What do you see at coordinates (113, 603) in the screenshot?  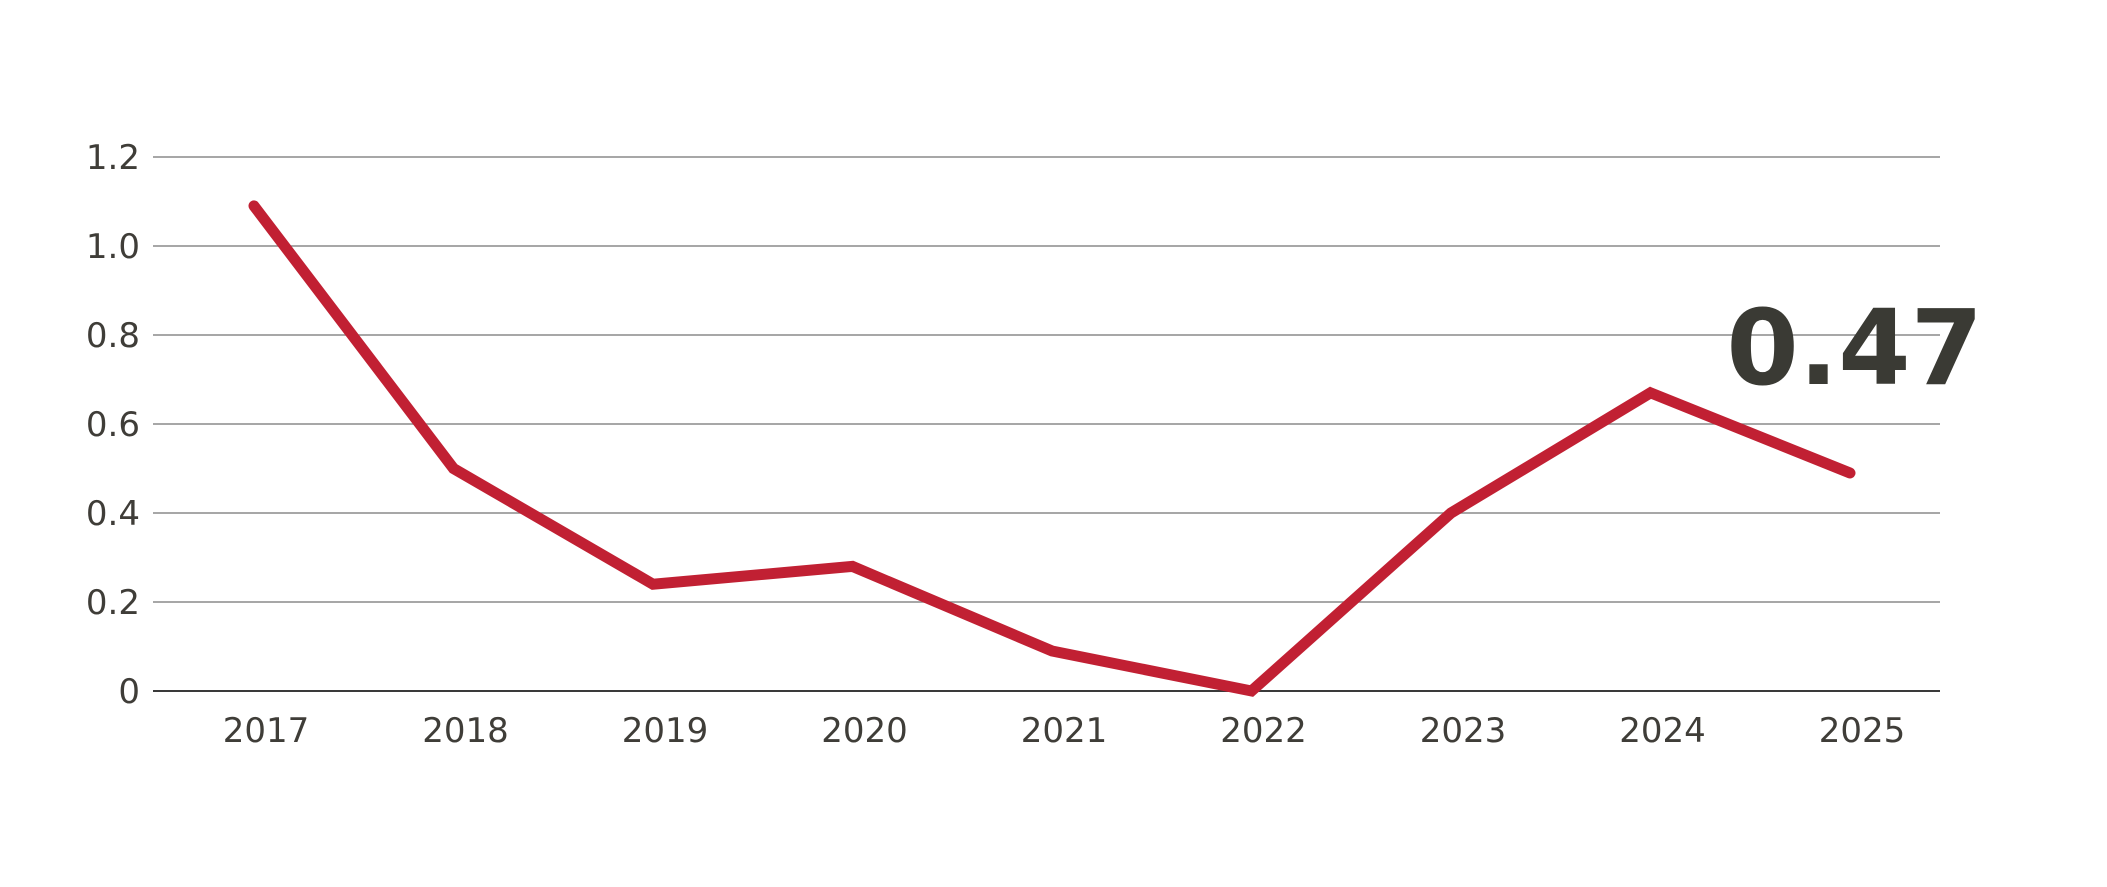 I see `y-tick-label: 0.2` at bounding box center [113, 603].